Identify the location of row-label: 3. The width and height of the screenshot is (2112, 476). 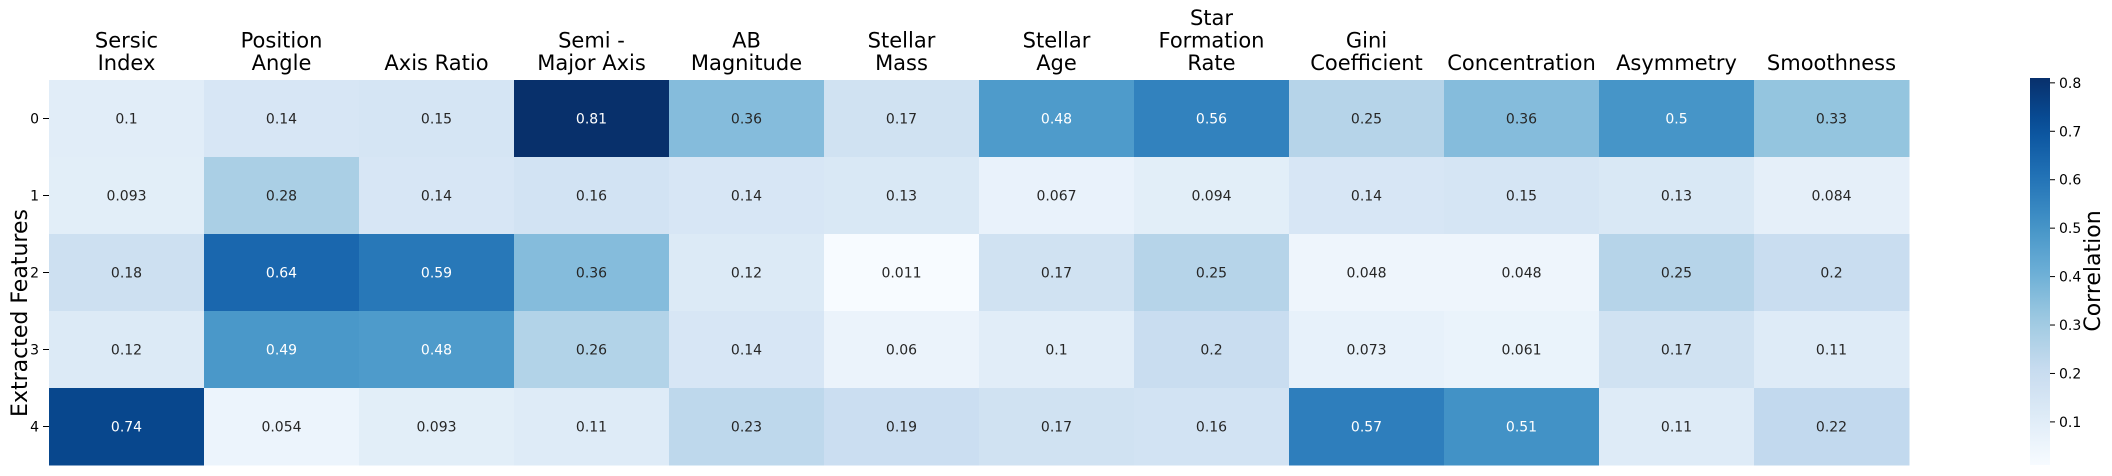
(34, 351).